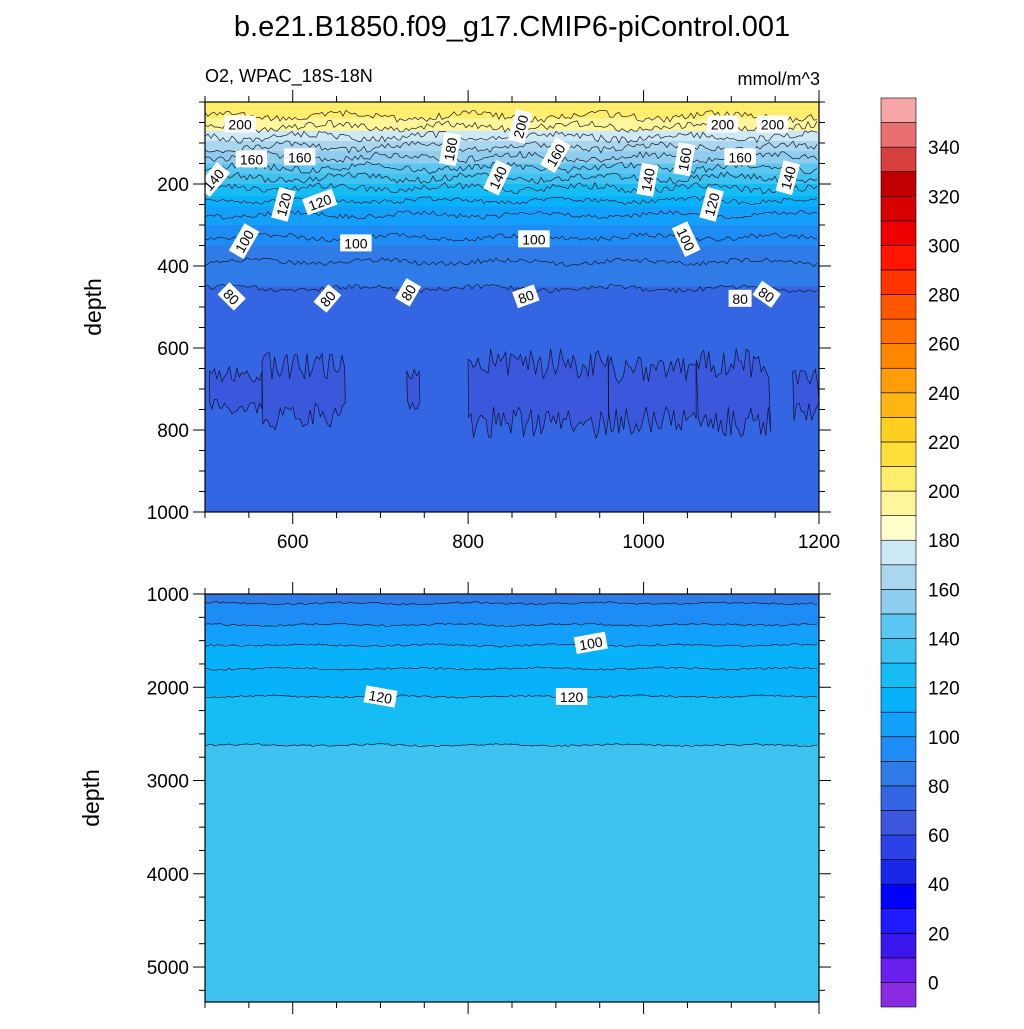 The height and width of the screenshot is (1029, 1024). What do you see at coordinates (356, 243) in the screenshot?
I see `contour-label-text: 100` at bounding box center [356, 243].